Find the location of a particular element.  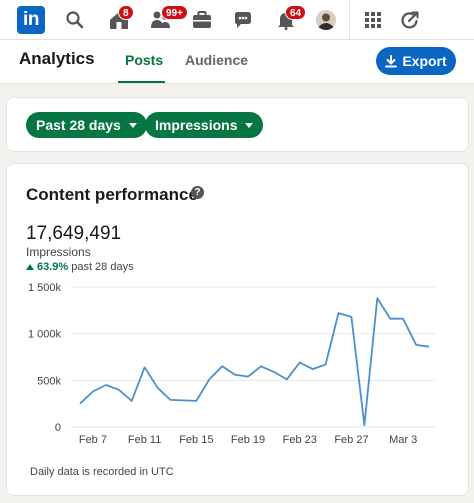

nav-divider is located at coordinates (349, 20).